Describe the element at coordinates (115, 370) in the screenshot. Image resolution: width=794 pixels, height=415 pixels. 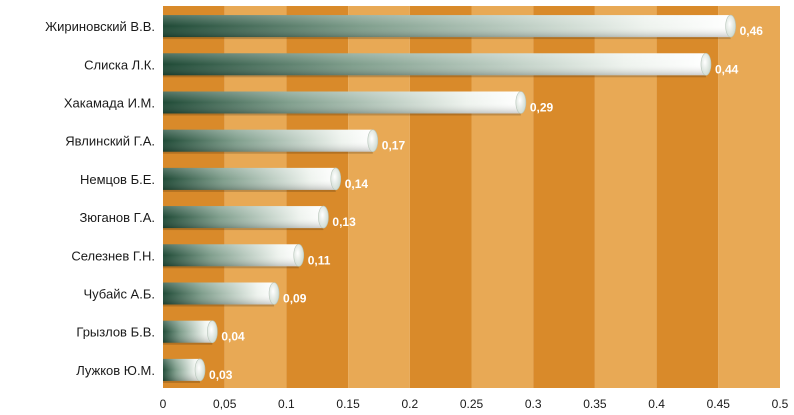
I see `category-label: Лужков Ю.М.` at that location.